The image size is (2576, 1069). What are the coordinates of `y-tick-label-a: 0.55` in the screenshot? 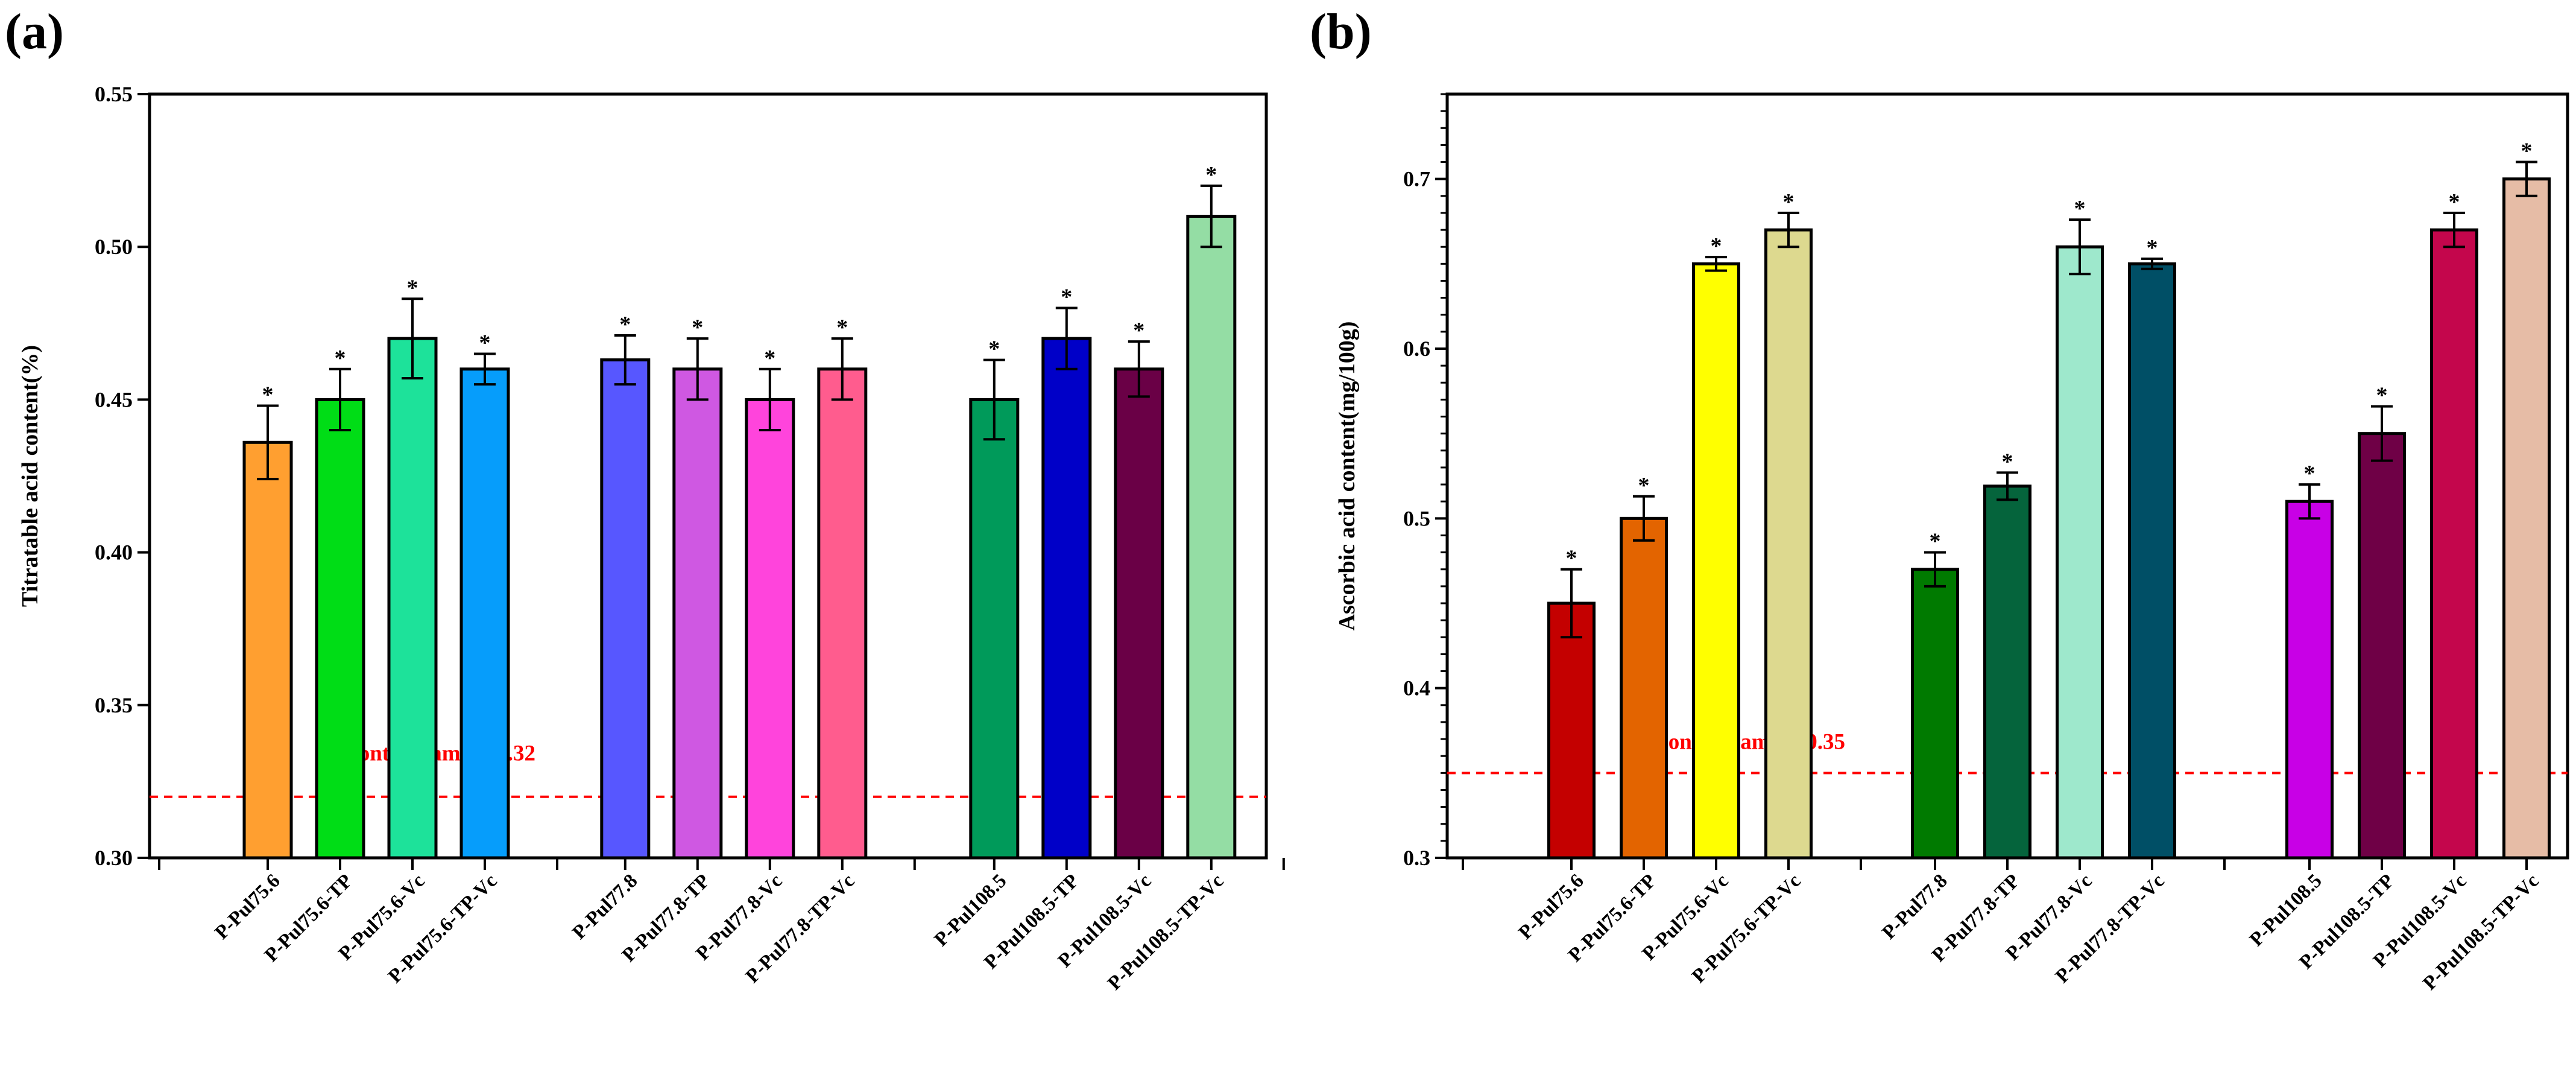 It's located at (114, 94).